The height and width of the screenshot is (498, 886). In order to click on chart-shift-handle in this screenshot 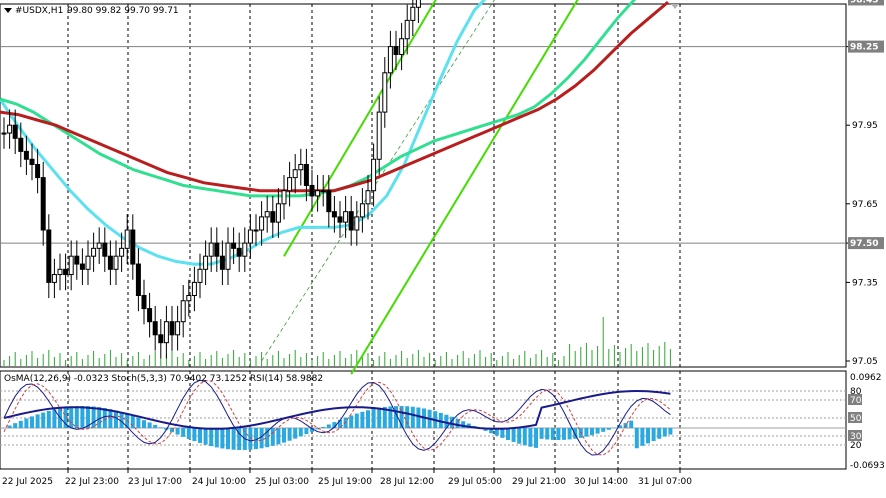, I will do `click(675, 6)`.